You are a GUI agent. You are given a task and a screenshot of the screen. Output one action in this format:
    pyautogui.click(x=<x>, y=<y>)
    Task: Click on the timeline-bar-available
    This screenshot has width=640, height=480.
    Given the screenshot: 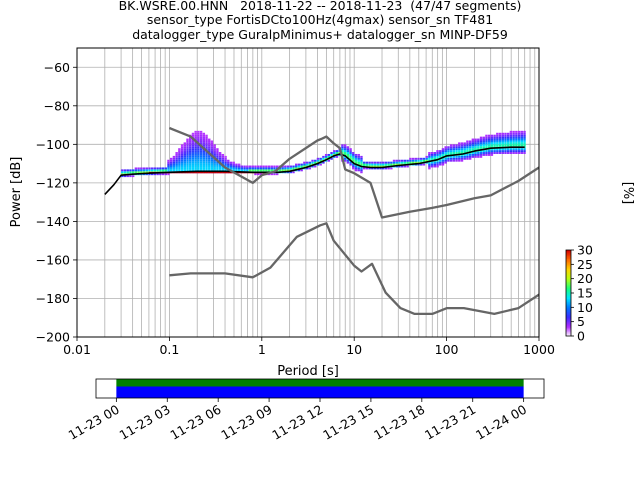 What is the action you would take?
    pyautogui.click(x=320, y=383)
    